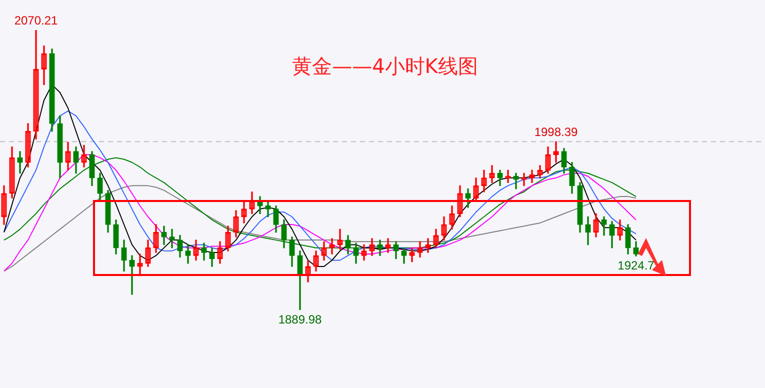 Image resolution: width=765 pixels, height=388 pixels. Describe the element at coordinates (556, 131) in the screenshot. I see `annotation: 1998.39` at that location.